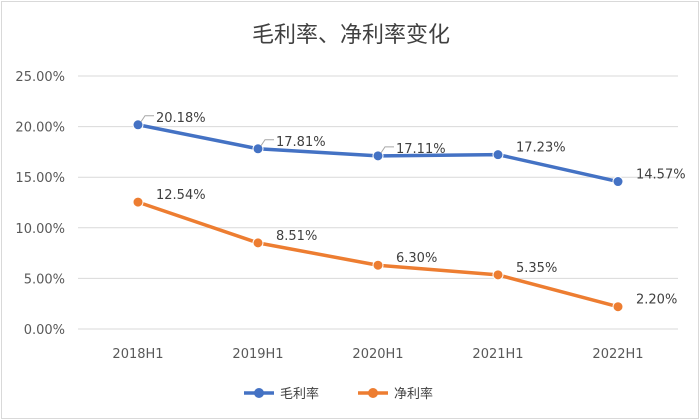 The height and width of the screenshot is (420, 700). What do you see at coordinates (299, 394) in the screenshot?
I see `legend-label: 毛利率` at bounding box center [299, 394].